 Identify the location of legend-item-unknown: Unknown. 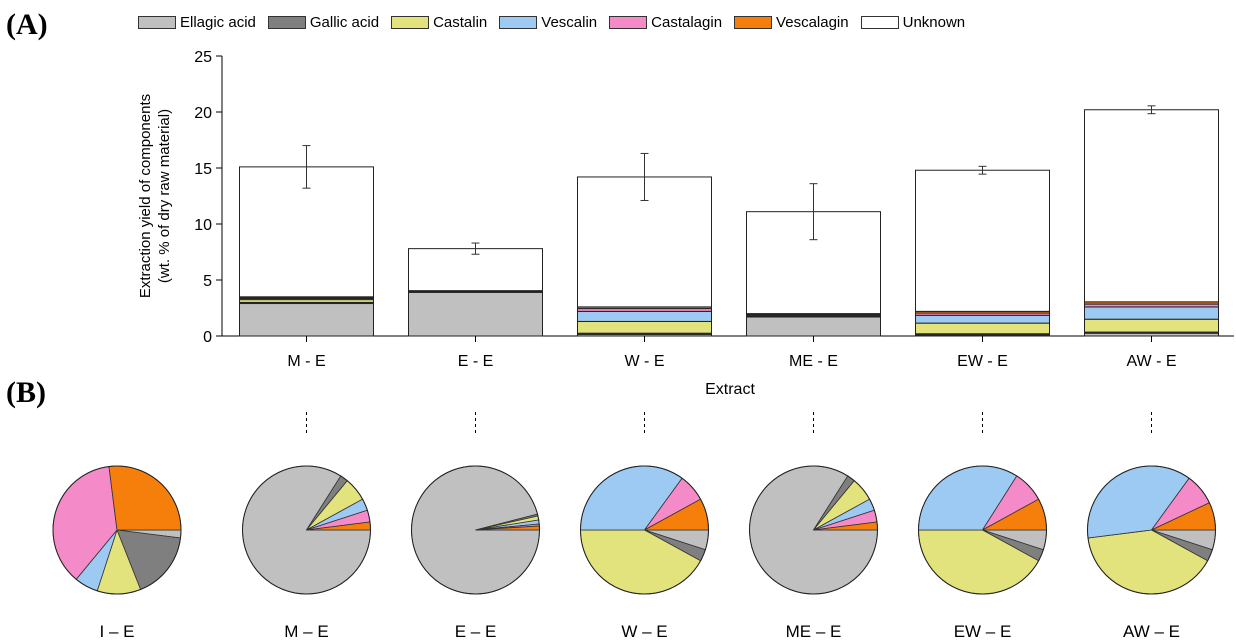
(913, 22).